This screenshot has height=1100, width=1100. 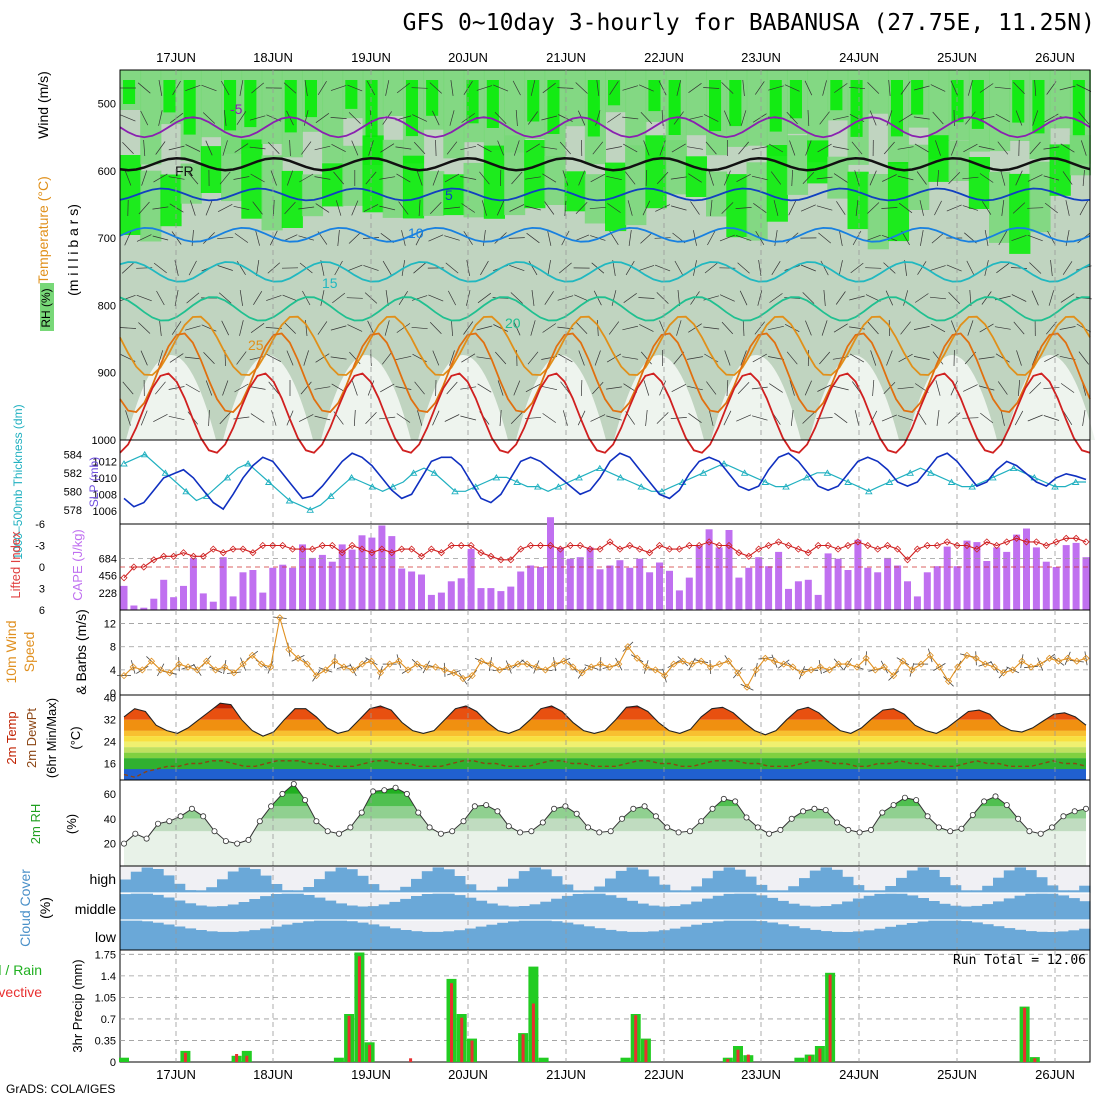 I want to click on temp-band, so click(x=605, y=739).